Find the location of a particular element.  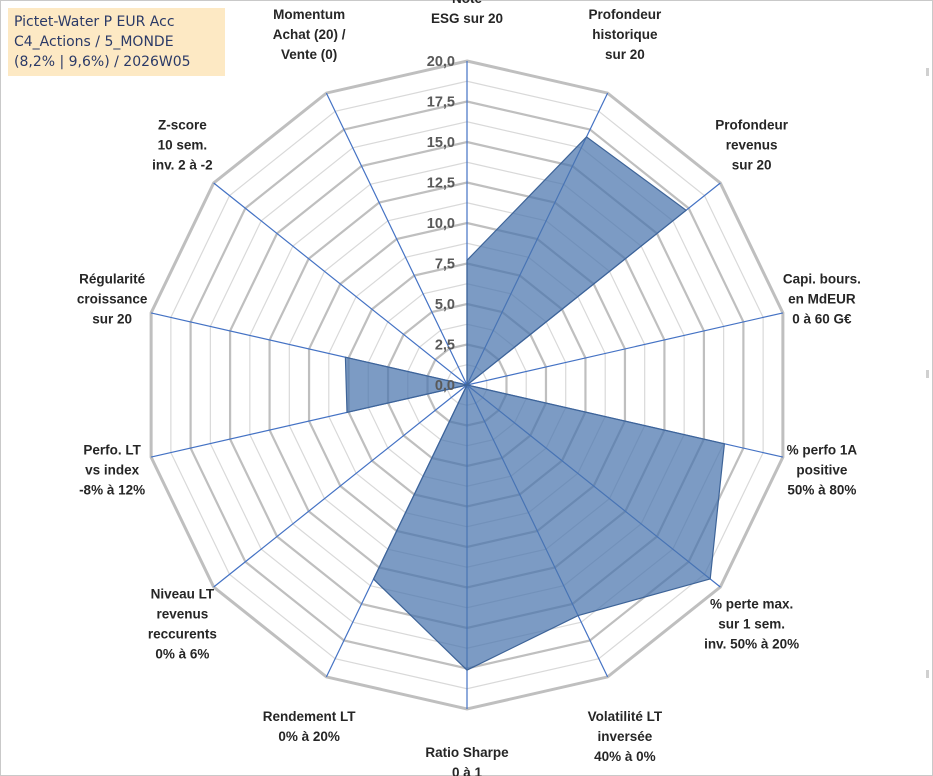

tick-label: 7,5 is located at coordinates (445, 265).